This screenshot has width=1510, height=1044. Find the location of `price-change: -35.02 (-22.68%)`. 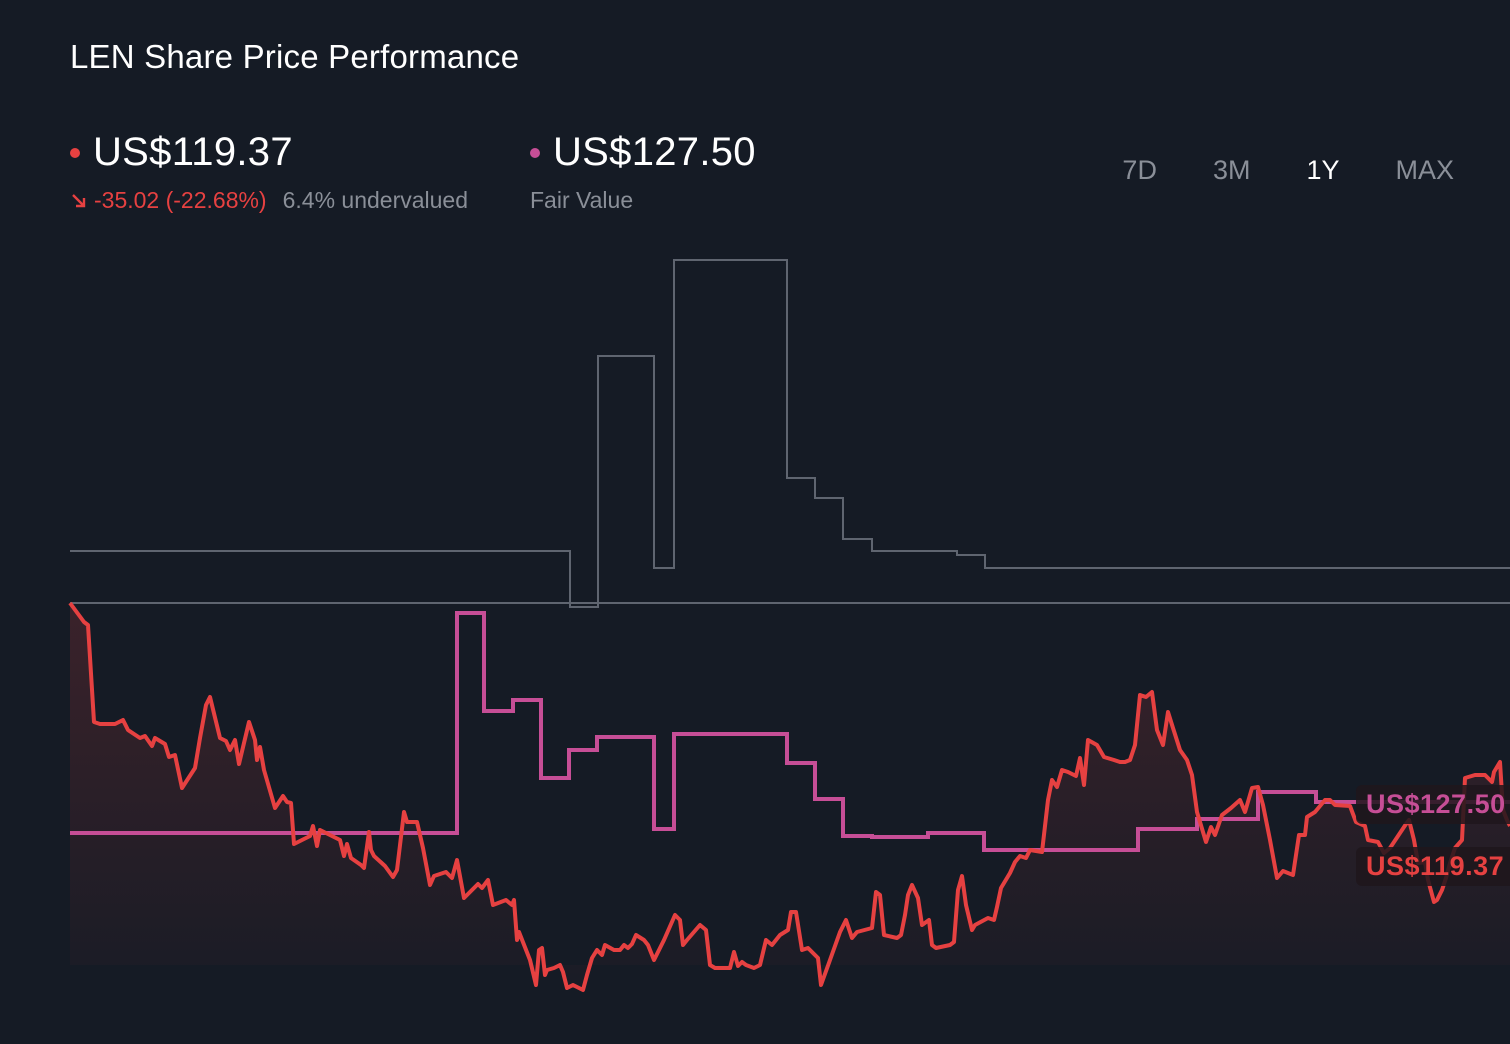

price-change: -35.02 (-22.68%) is located at coordinates (168, 200).